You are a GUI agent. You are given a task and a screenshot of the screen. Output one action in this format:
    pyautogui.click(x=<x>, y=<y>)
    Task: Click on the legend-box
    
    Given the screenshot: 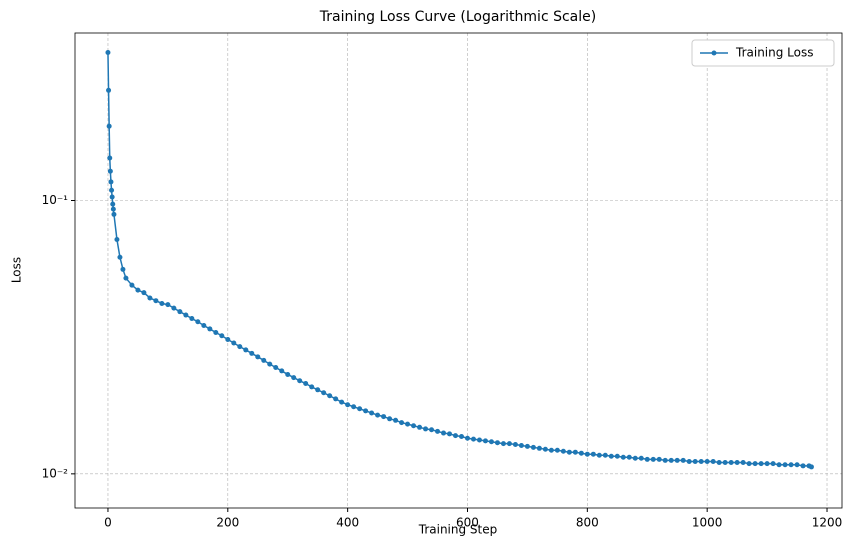 What is the action you would take?
    pyautogui.click(x=763, y=53)
    